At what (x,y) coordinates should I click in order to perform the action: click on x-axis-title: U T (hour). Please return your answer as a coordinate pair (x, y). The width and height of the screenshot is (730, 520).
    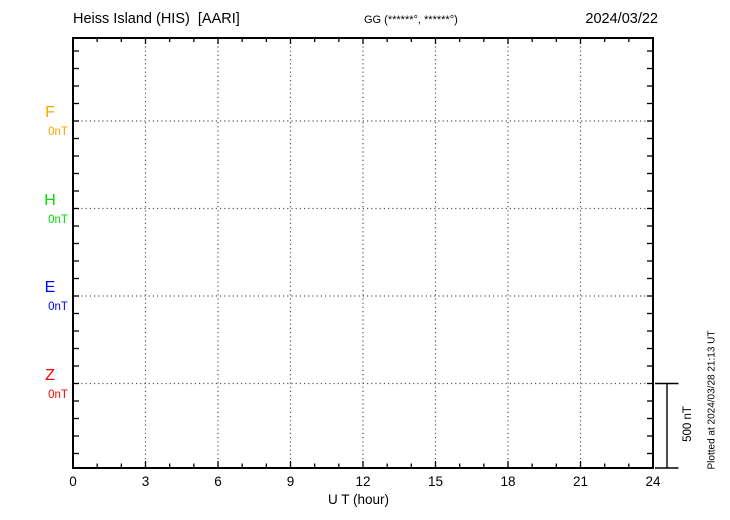
    Looking at the image, I should click on (359, 499).